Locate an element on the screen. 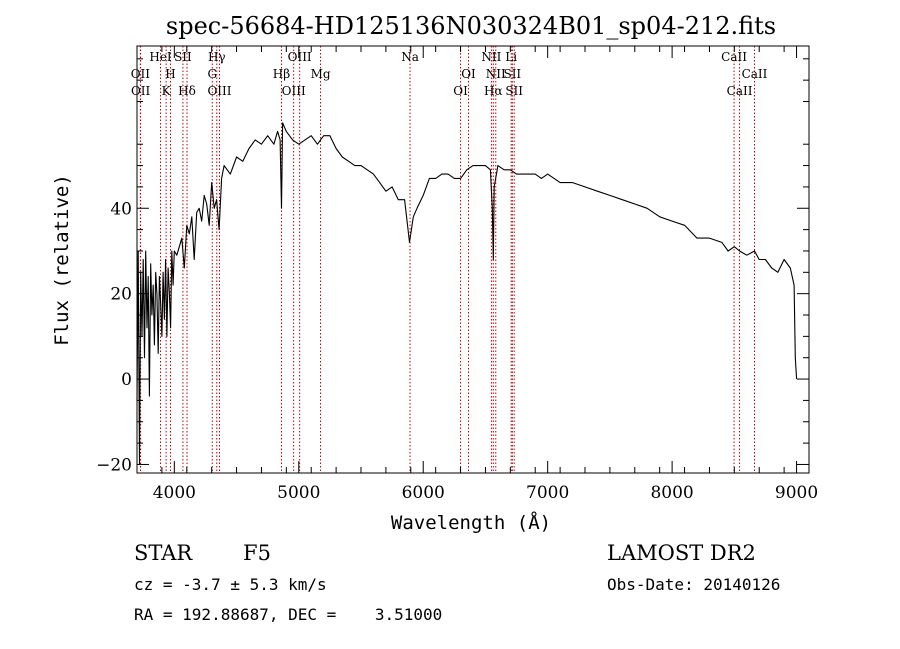 Image resolution: width=900 pixels, height=649 pixels. line-label-10: OIII is located at coordinates (300, 57).